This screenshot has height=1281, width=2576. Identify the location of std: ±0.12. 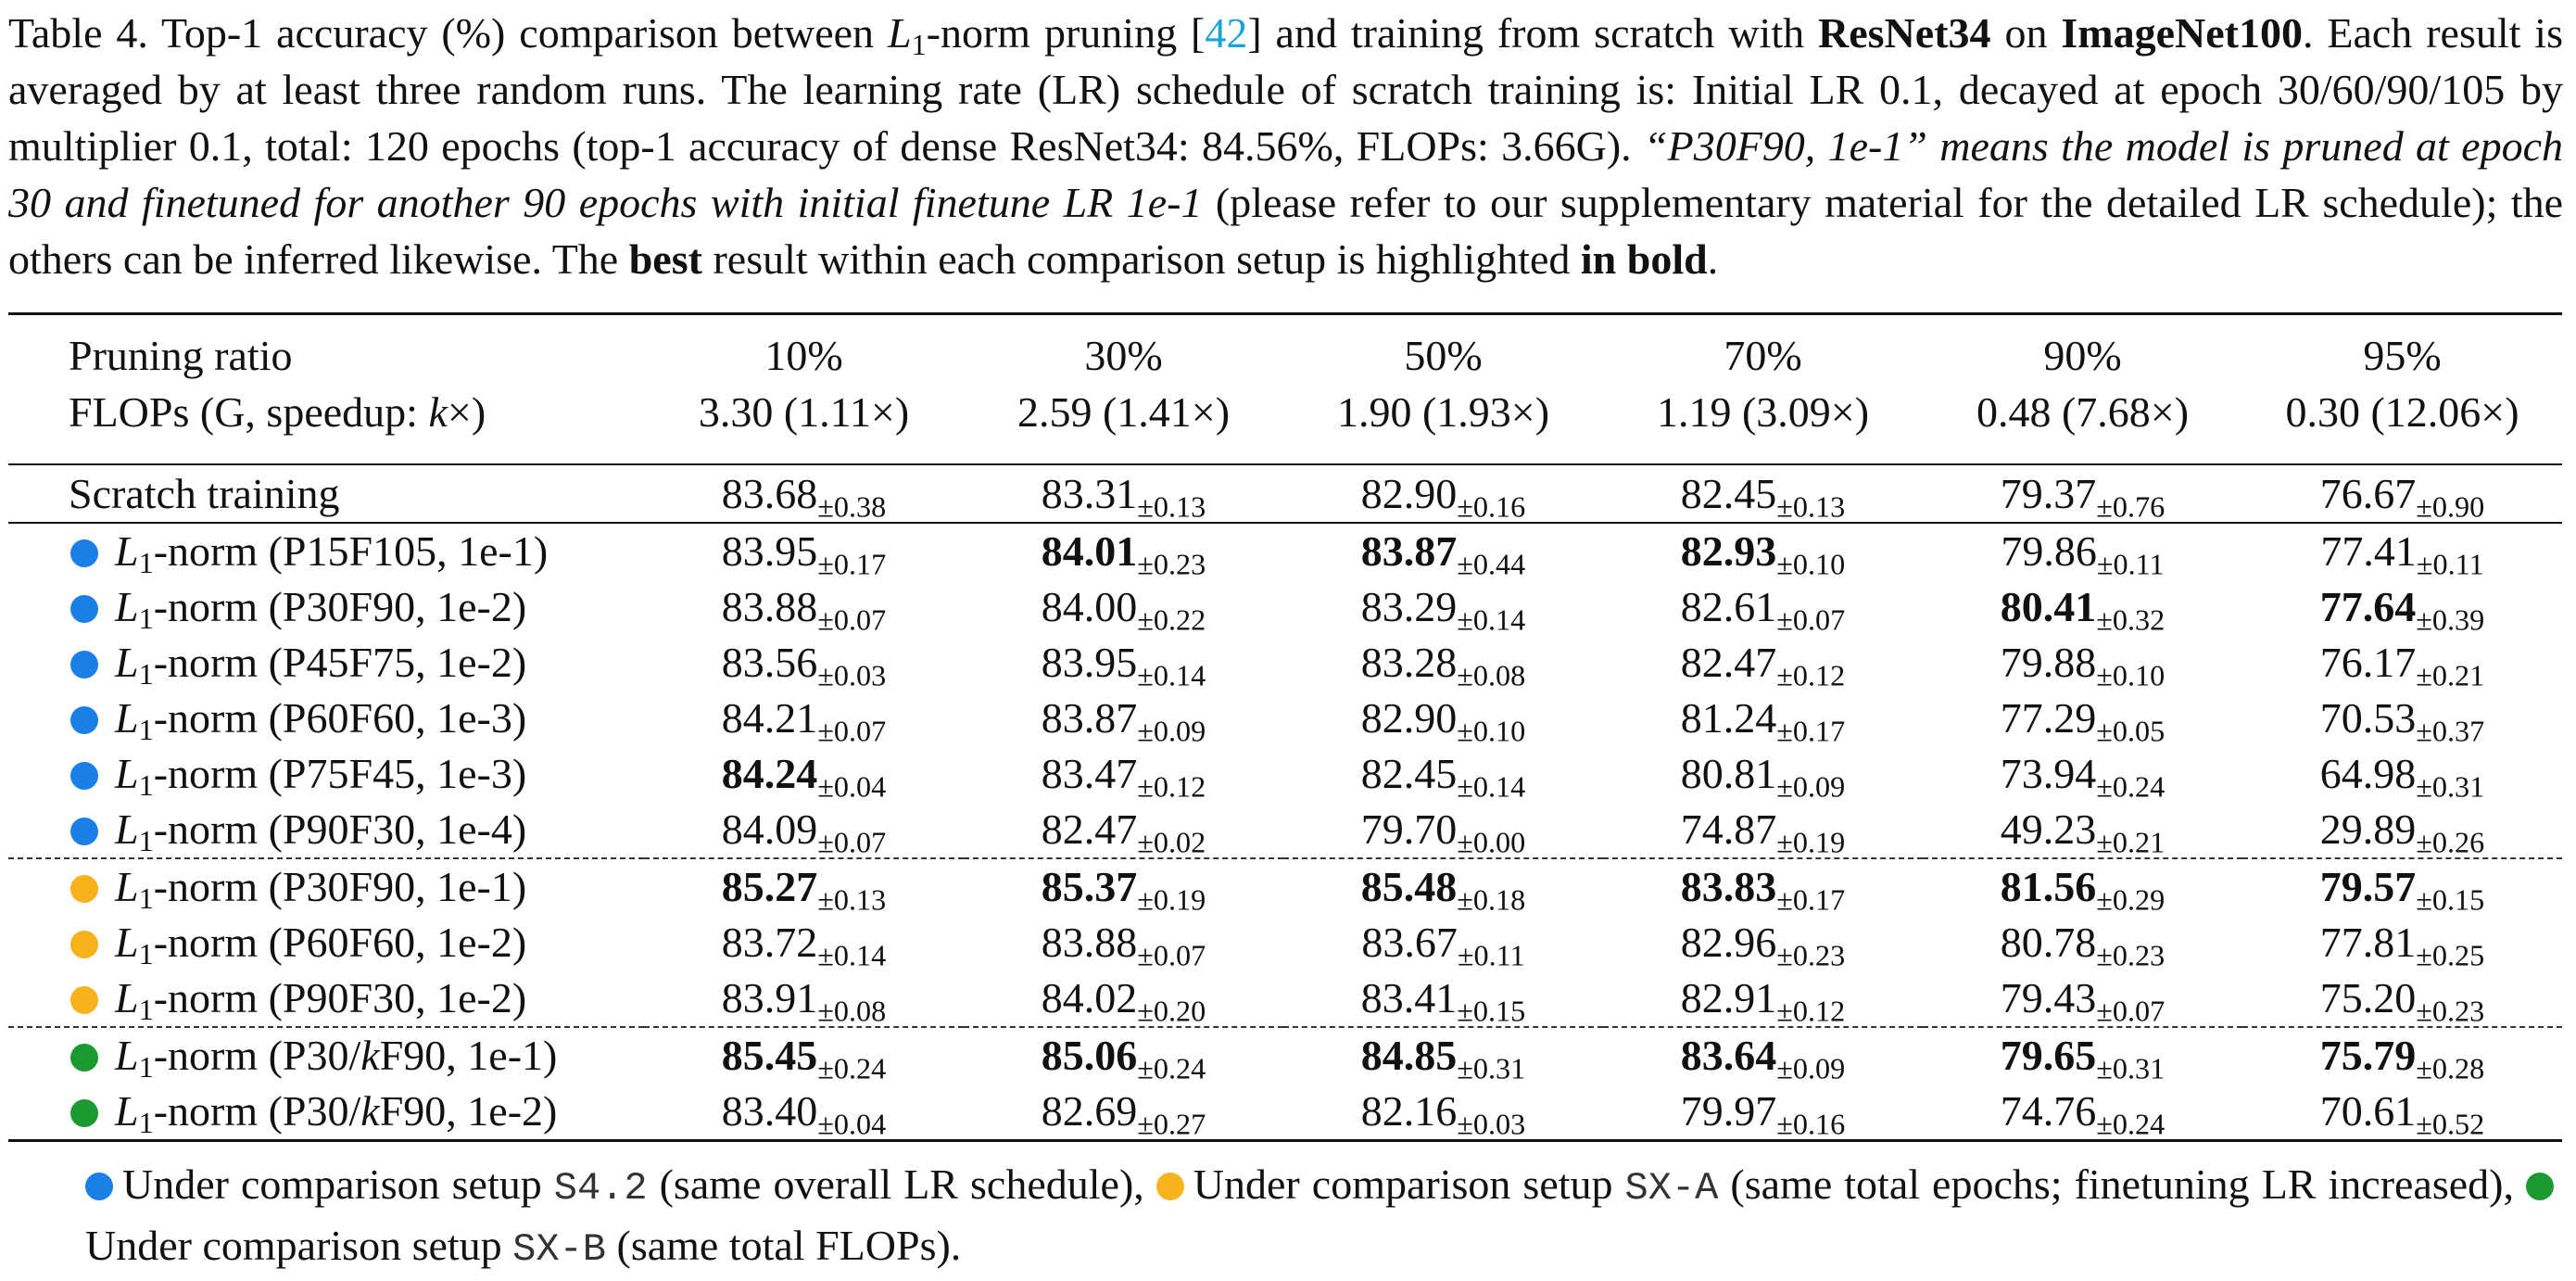
(1811, 675).